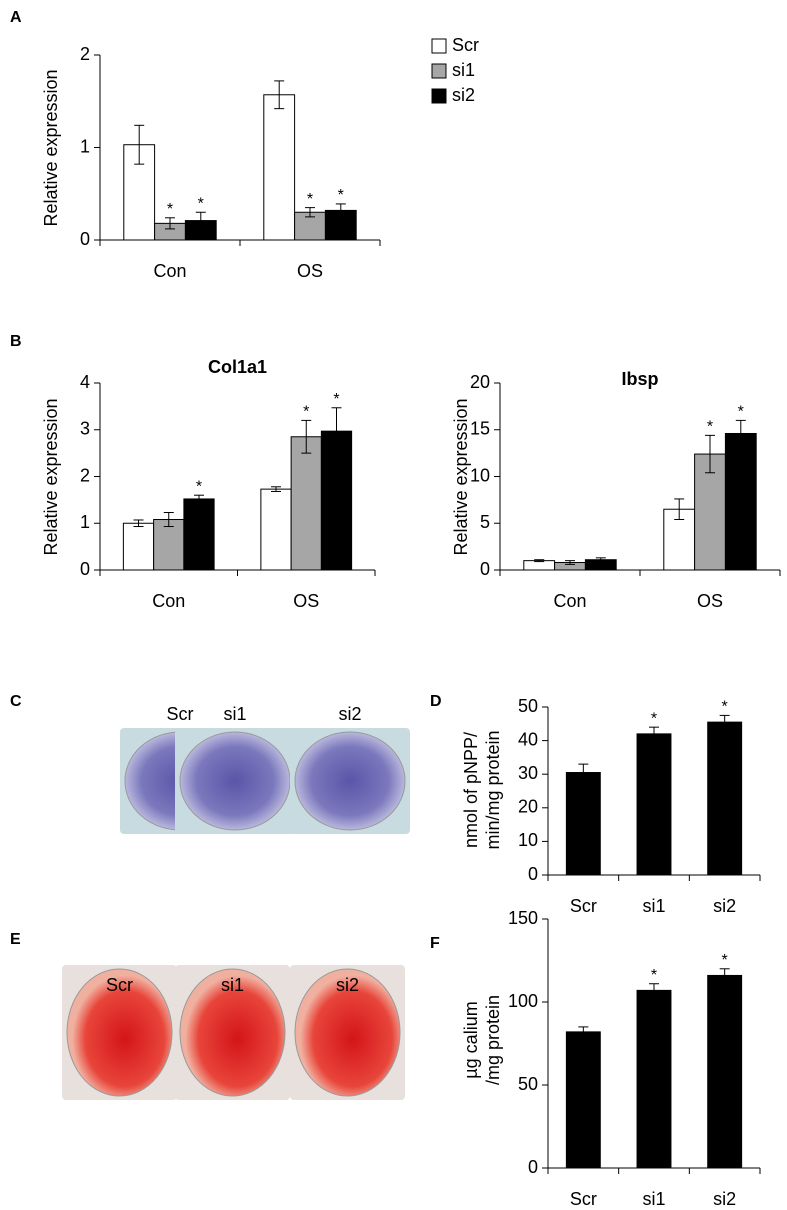 Image resolution: width=787 pixels, height=1210 pixels. Describe the element at coordinates (523, 1001) in the screenshot. I see `y-tick-label: 100` at that location.